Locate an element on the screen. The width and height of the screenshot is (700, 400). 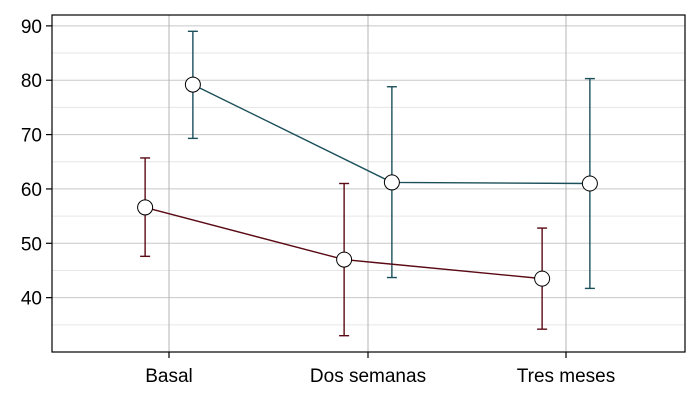
y-tick-label: 70 is located at coordinates (31, 136).